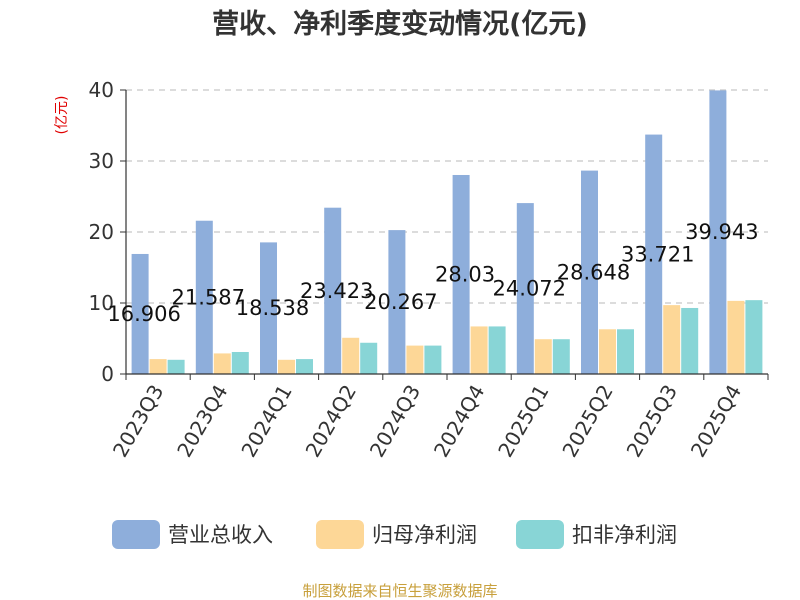  Describe the element at coordinates (395, 421) in the screenshot. I see `x-tick-label: 2024Q3` at that location.